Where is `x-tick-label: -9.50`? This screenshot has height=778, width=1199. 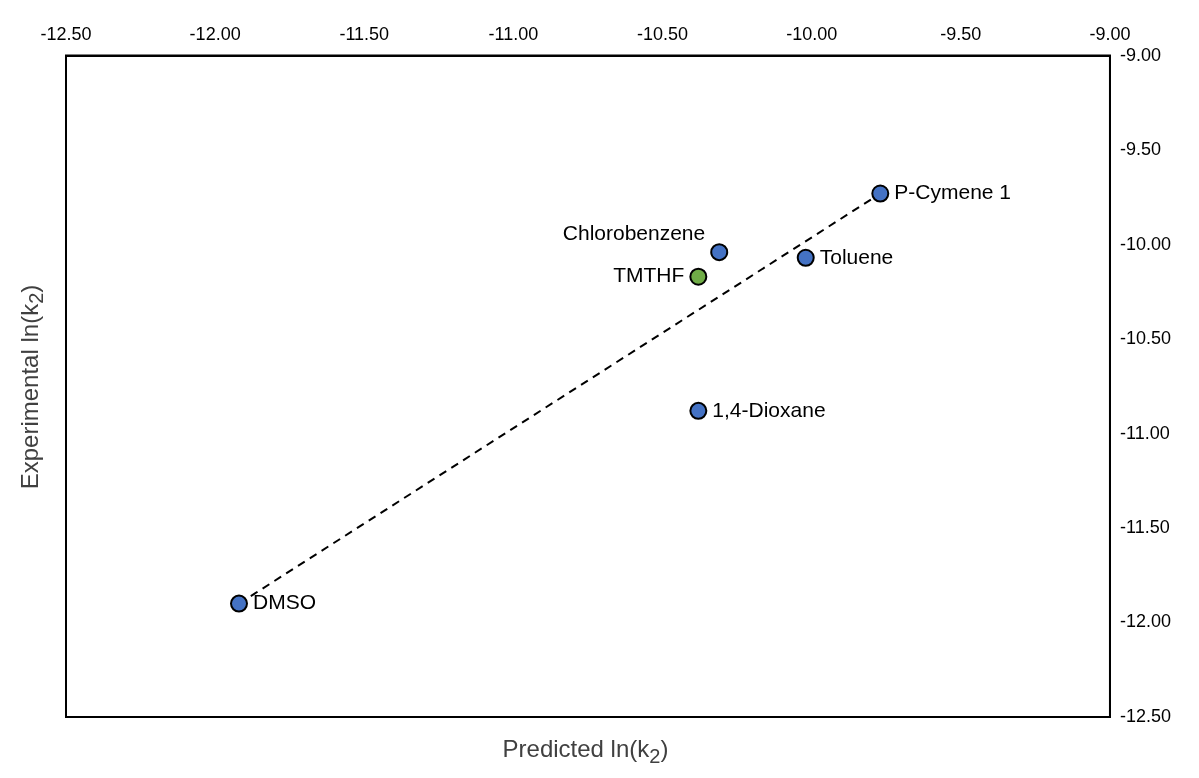 x-tick-label: -9.50 is located at coordinates (961, 33).